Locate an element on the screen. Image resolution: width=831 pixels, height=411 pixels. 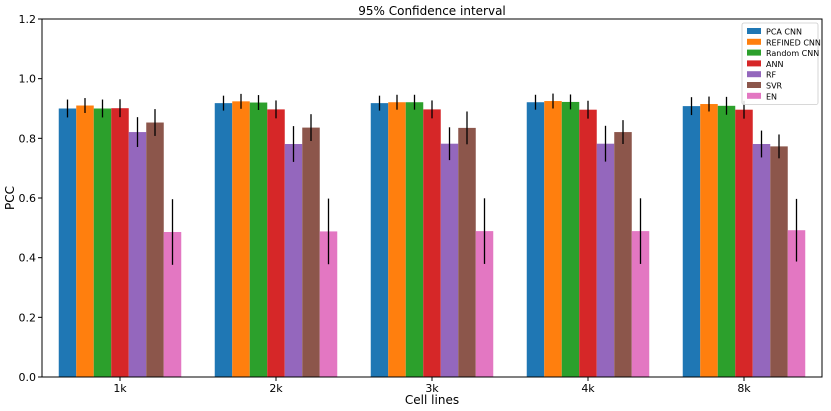
y-tick-label: 0.0 is located at coordinates (28, 377).